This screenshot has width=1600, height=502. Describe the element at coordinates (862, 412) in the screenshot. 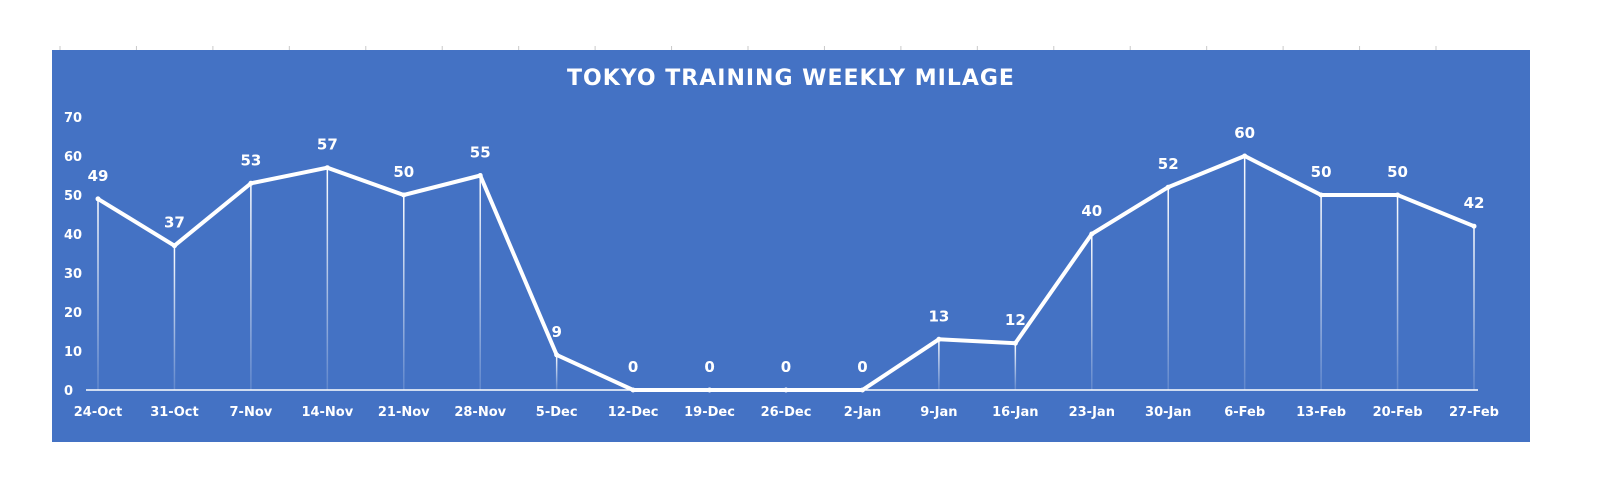

I see `x-tick-label: 2-Jan` at that location.